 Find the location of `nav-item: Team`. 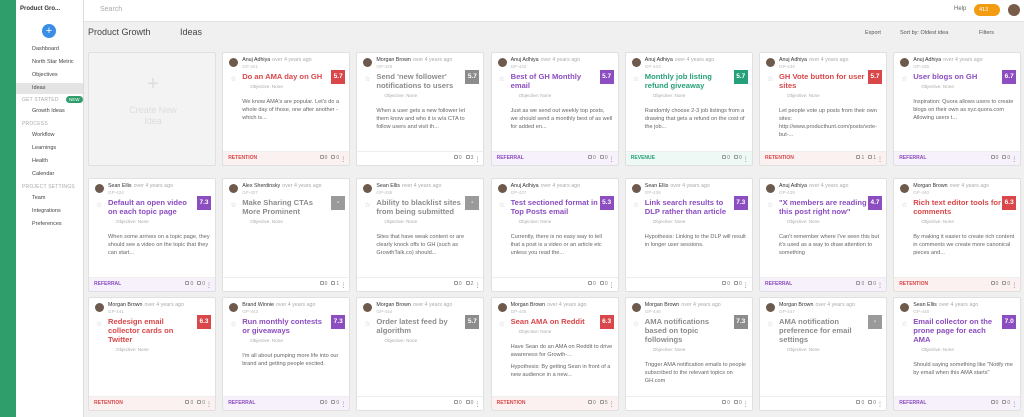

nav-item: Team is located at coordinates (39, 198).